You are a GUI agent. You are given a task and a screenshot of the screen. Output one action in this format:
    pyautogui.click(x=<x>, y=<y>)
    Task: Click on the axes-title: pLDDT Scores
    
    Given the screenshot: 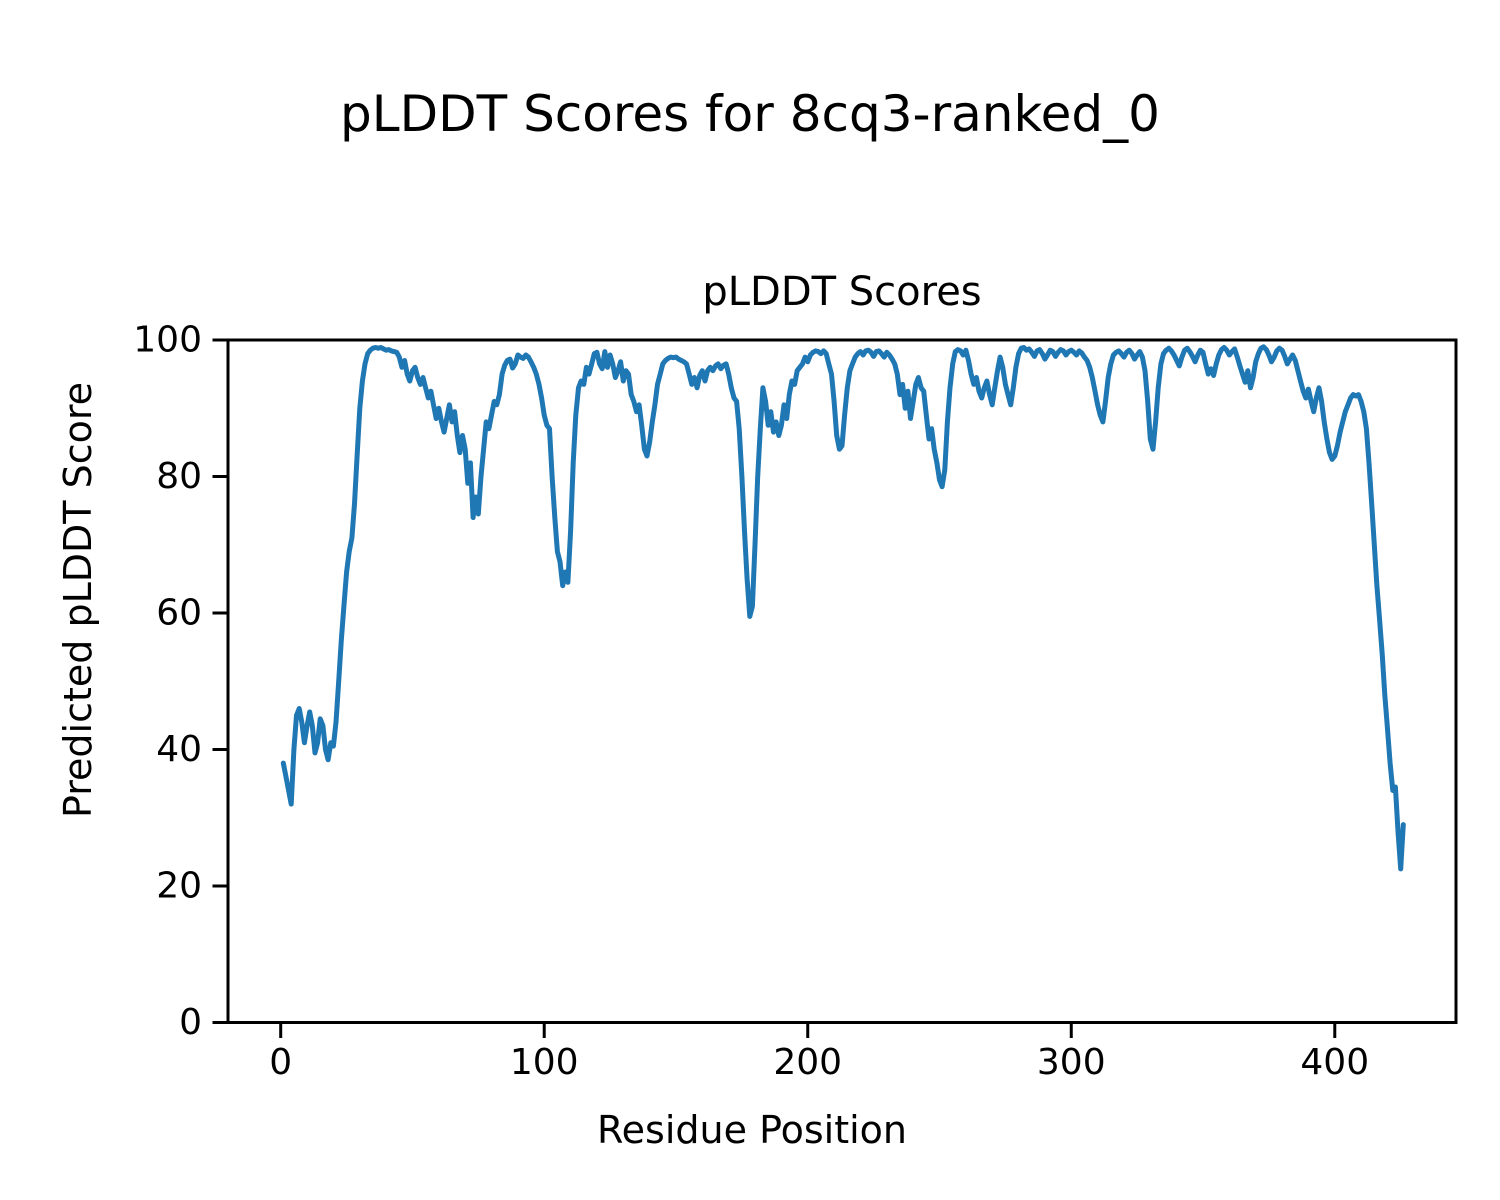 What is the action you would take?
    pyautogui.click(x=842, y=292)
    